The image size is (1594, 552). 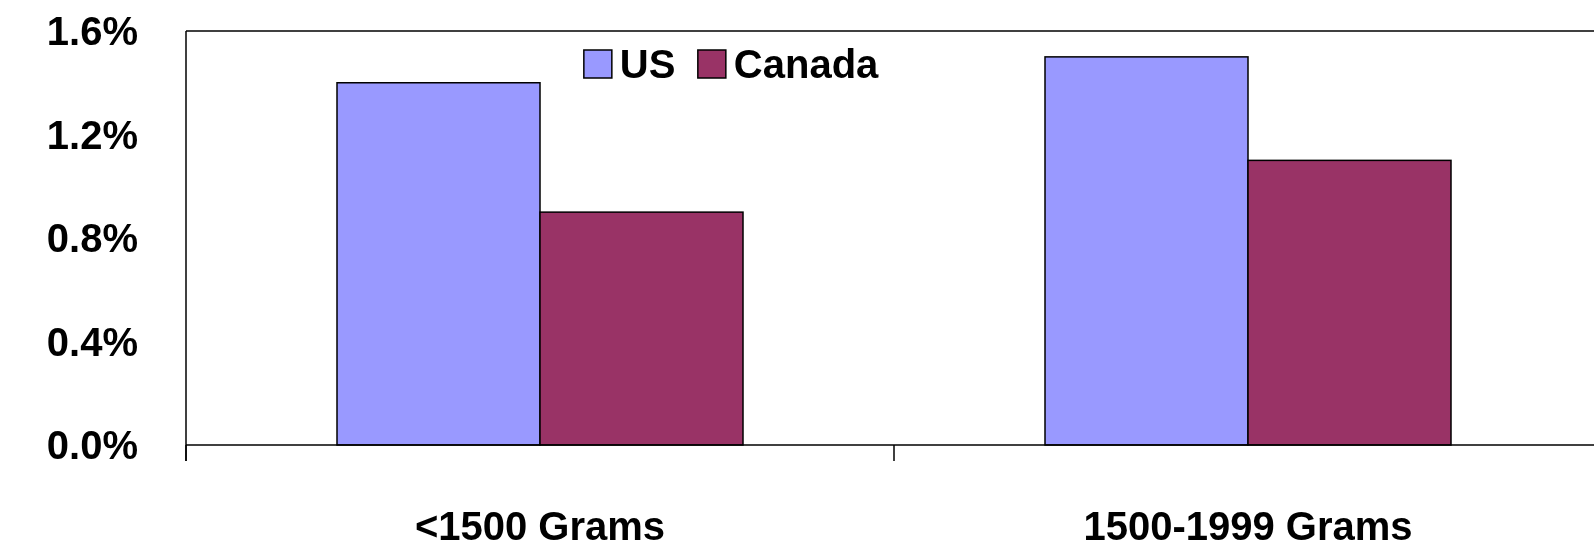 What do you see at coordinates (1248, 526) in the screenshot?
I see `x-tick-label: 1500-1999 Grams` at bounding box center [1248, 526].